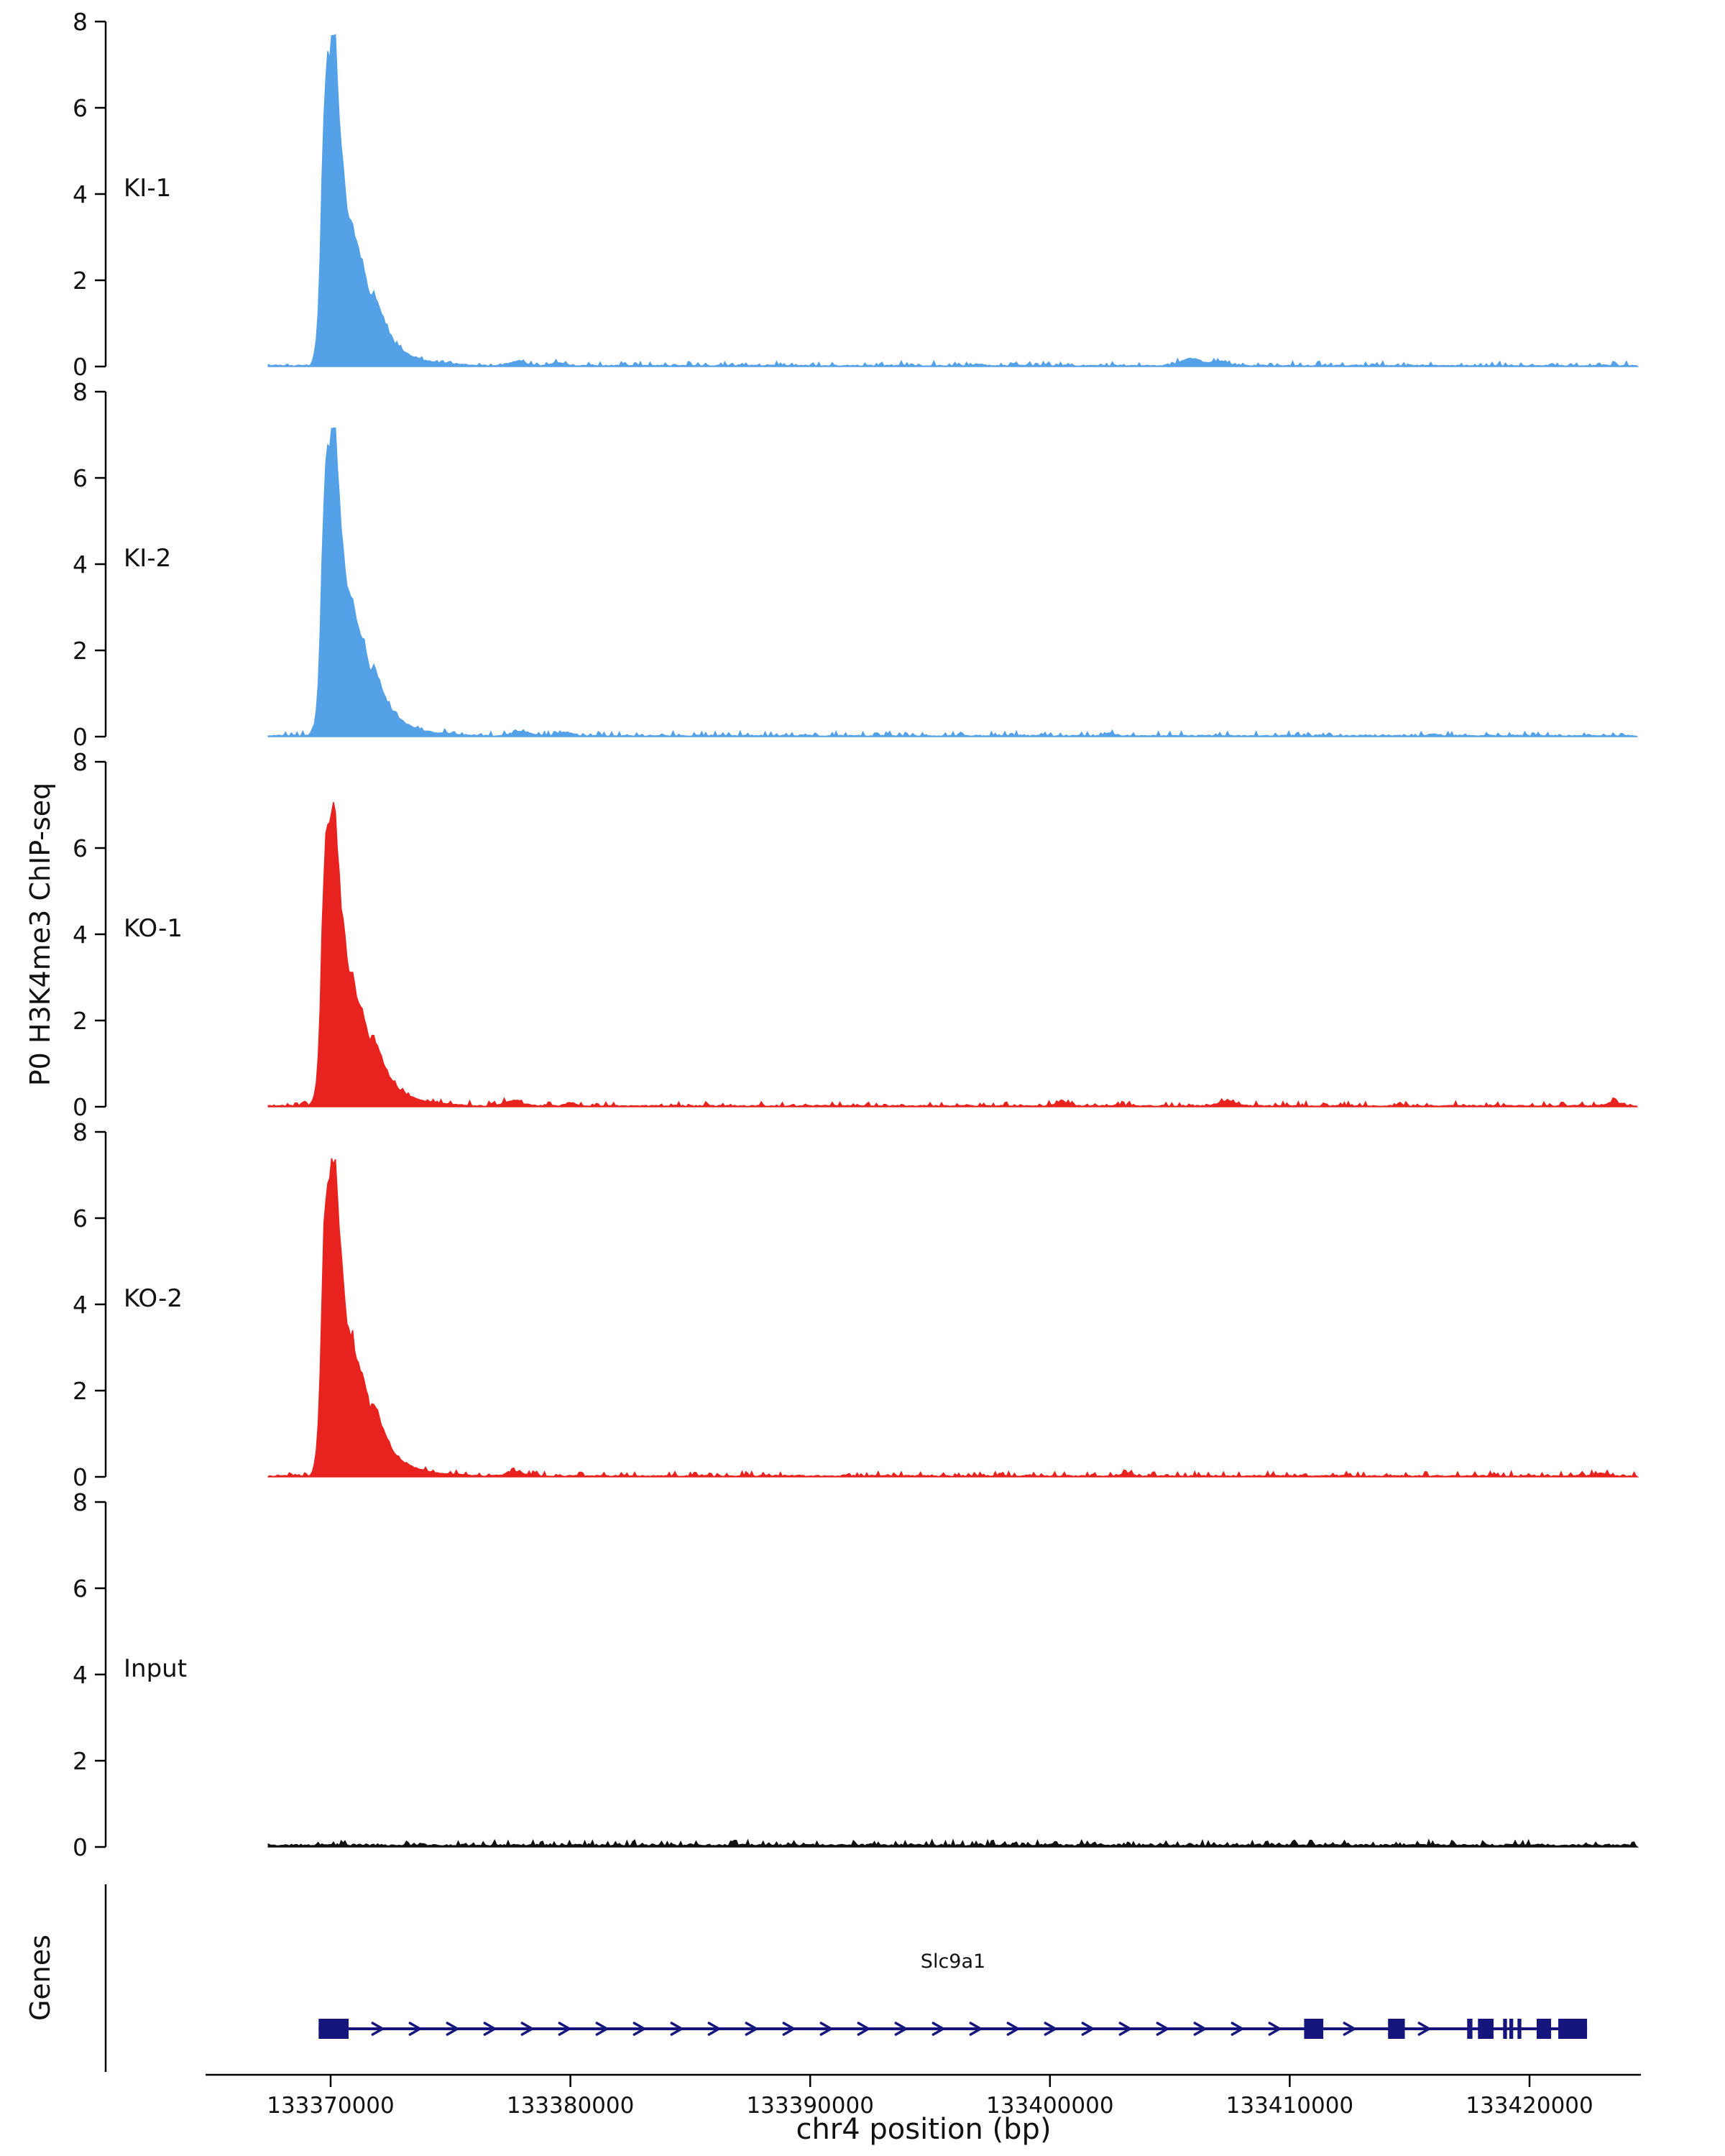 The image size is (1725, 2156). What do you see at coordinates (331, 2106) in the screenshot?
I see `x-tick-label: 133370000` at bounding box center [331, 2106].